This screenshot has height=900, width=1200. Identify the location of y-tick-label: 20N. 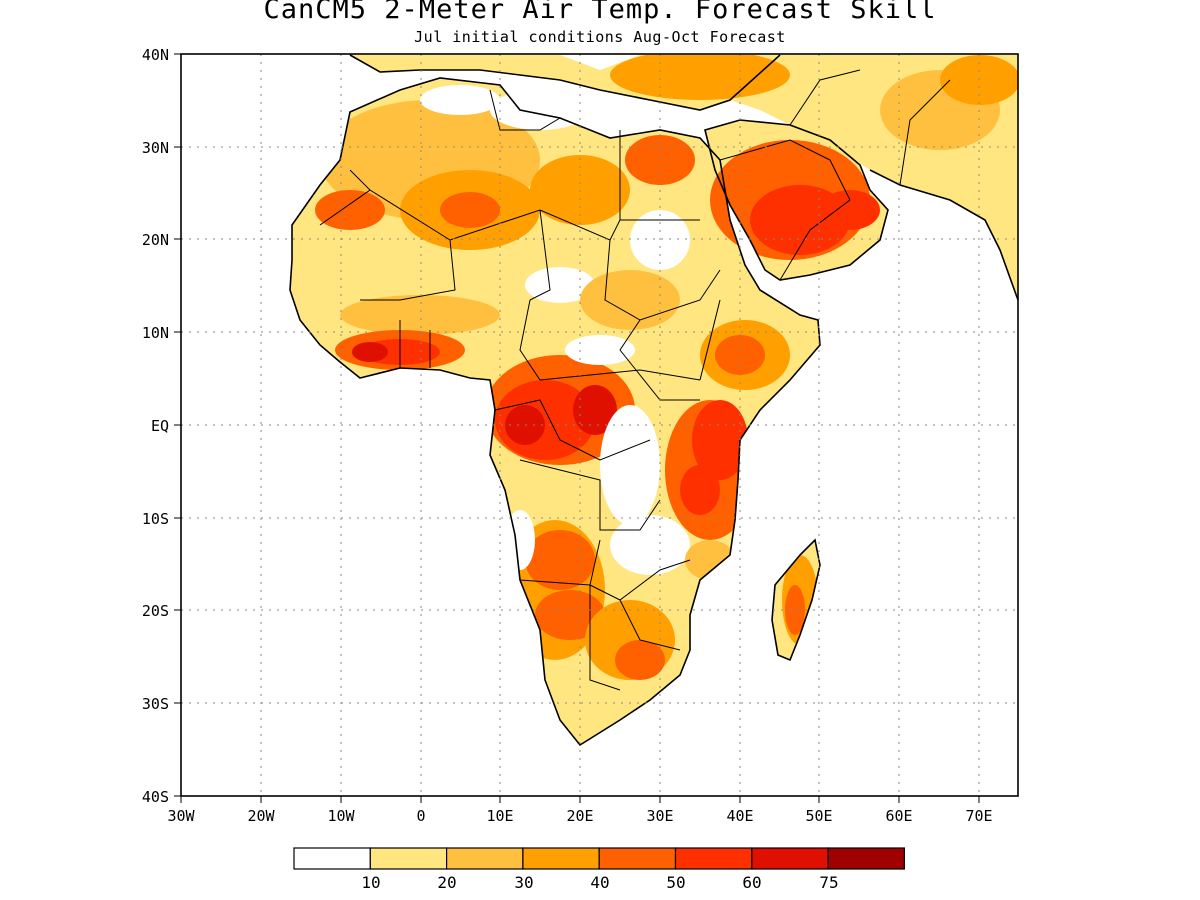
(155, 240).